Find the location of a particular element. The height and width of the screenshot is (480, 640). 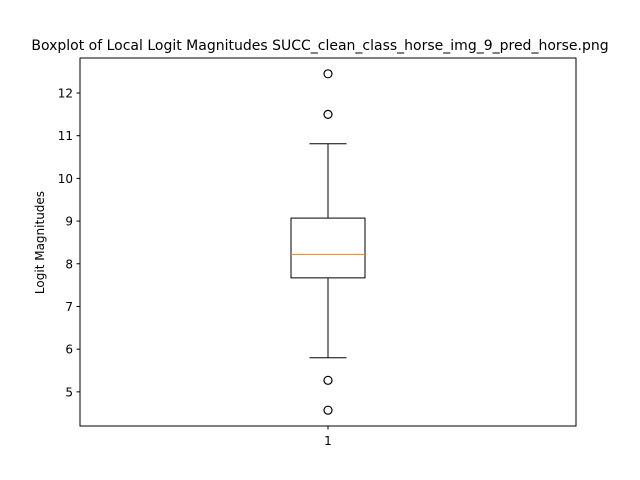

y-tick-label: 12 is located at coordinates (65, 94).